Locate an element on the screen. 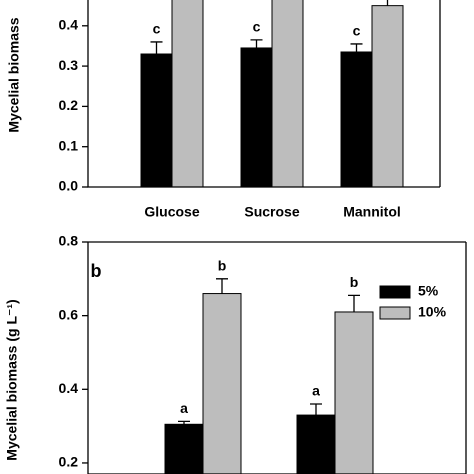 The image size is (474, 474). y-tick-label: 0.0 is located at coordinates (69, 186).